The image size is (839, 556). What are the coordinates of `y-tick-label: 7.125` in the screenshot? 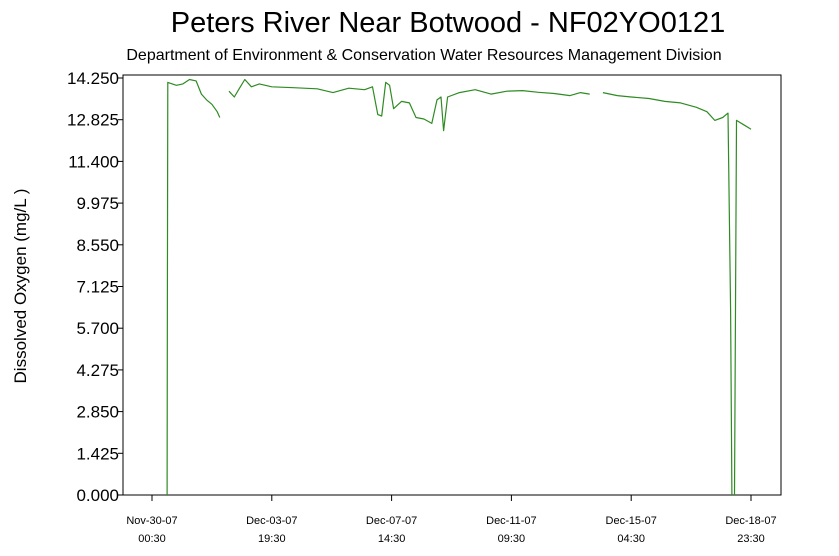 It's located at (97, 287).